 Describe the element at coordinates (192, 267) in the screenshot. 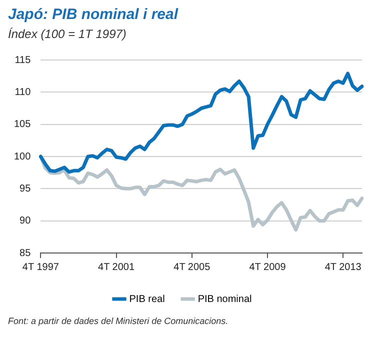

I see `x-tick-label: 4T 2005` at that location.